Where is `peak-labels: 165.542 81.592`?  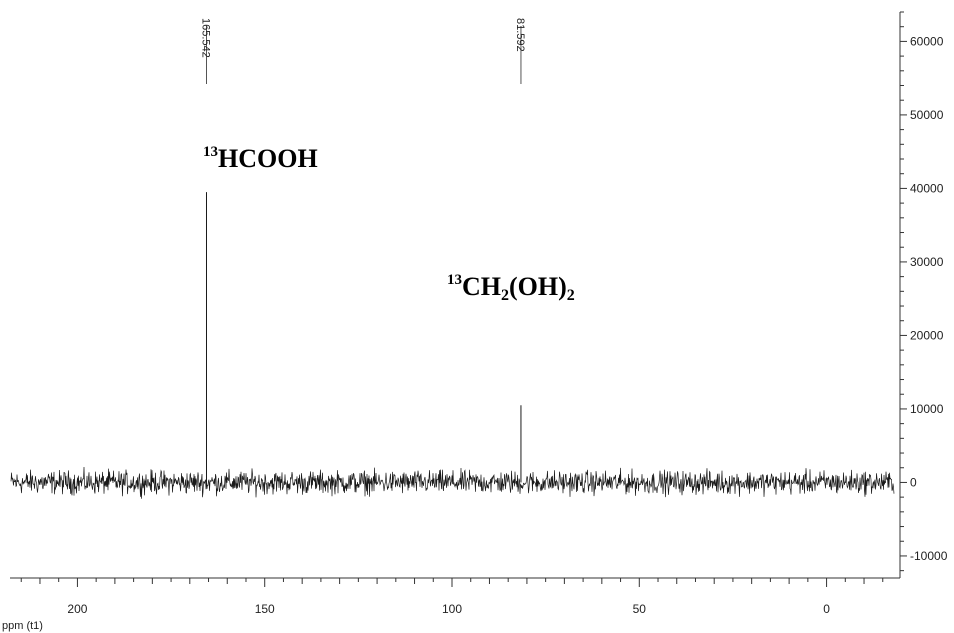
peak-labels: 165.542 81.592 is located at coordinates (362, 51).